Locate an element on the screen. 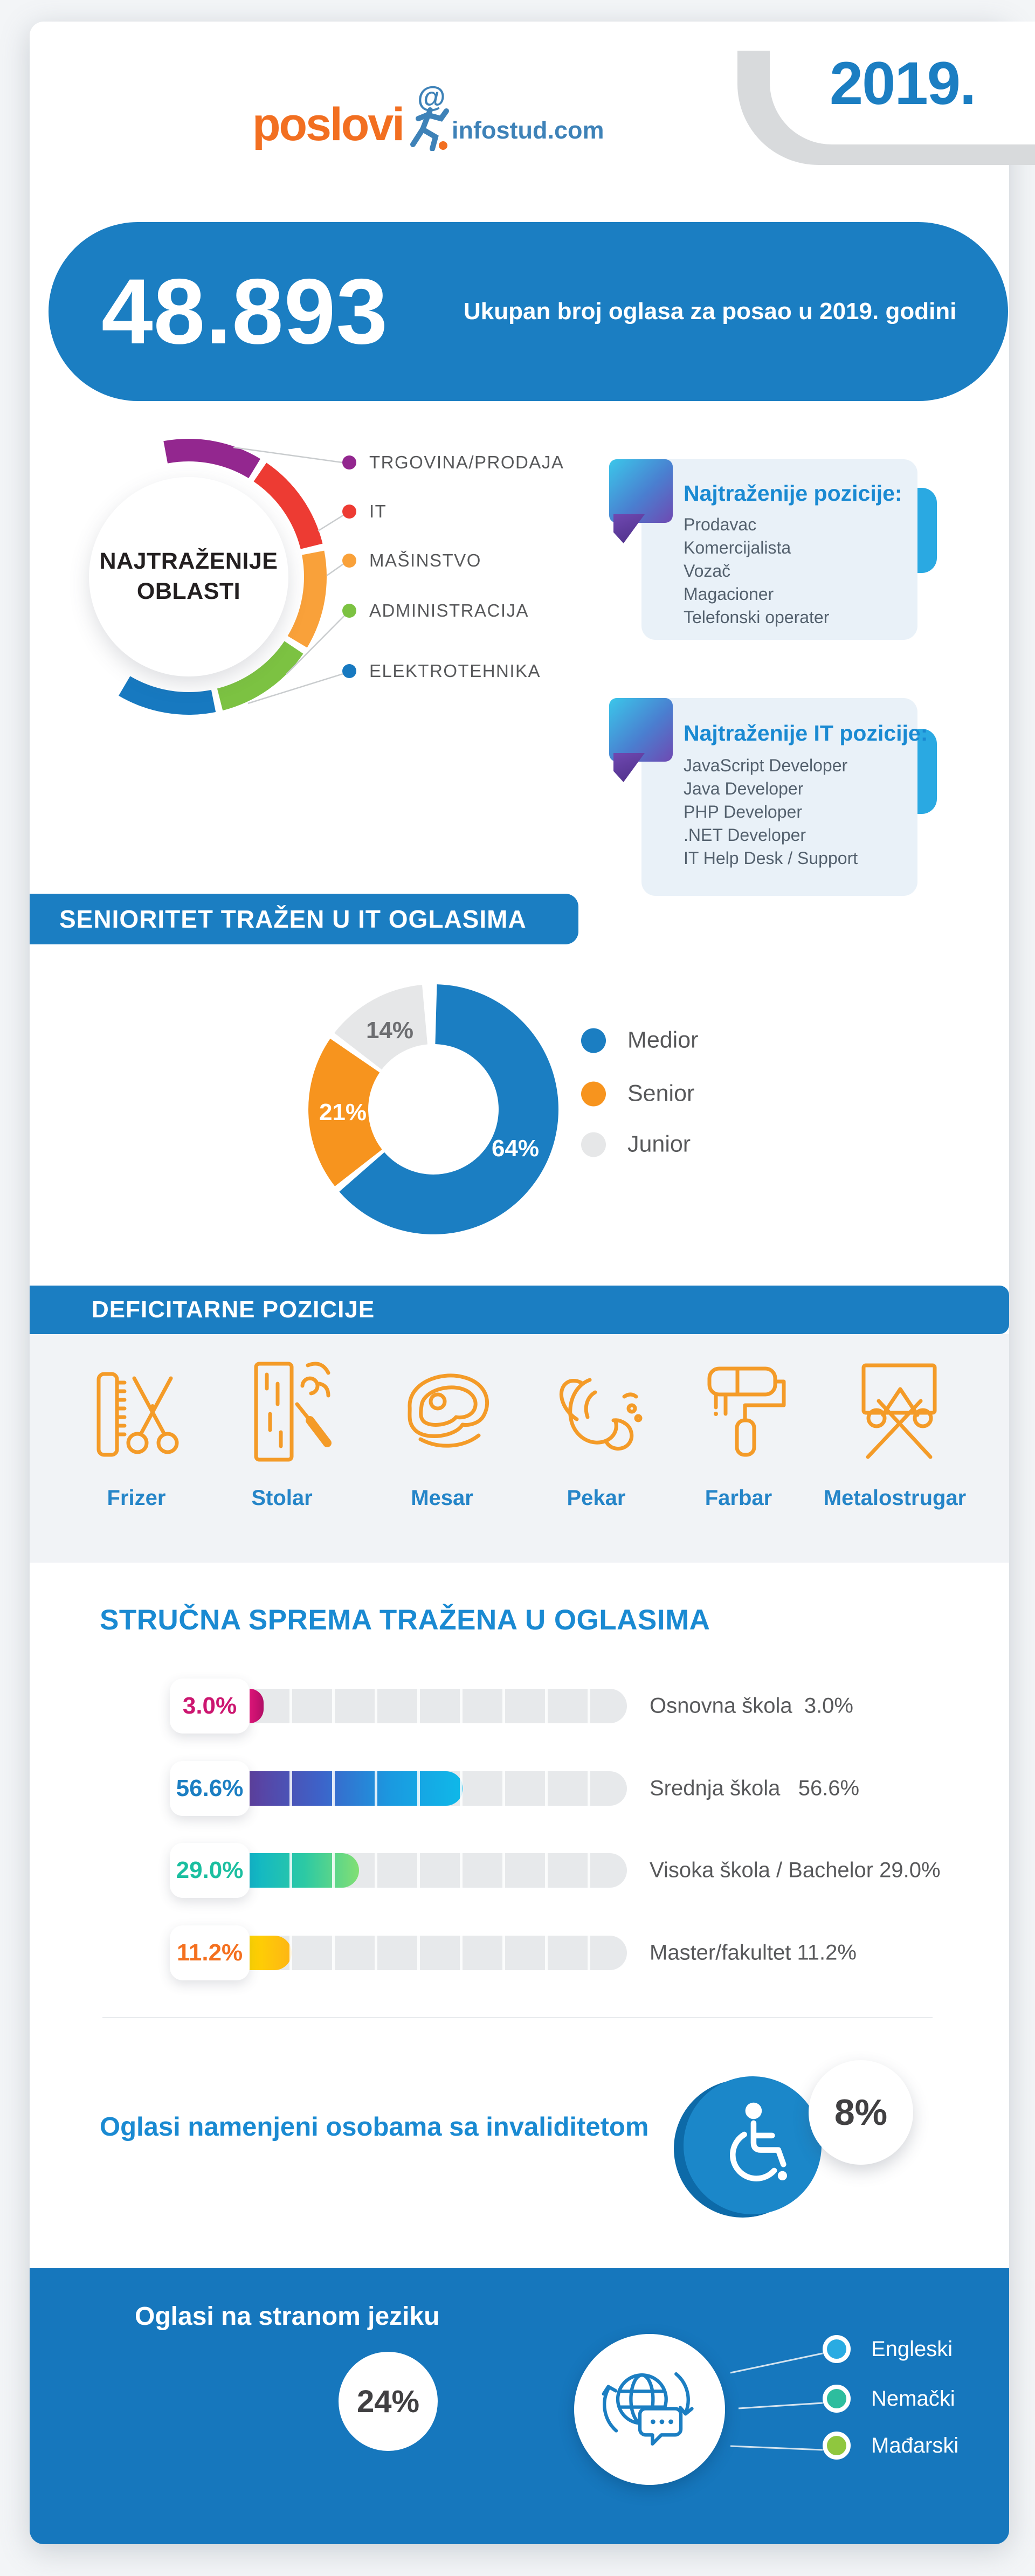  total-ads-number: 48.893 is located at coordinates (245, 311).